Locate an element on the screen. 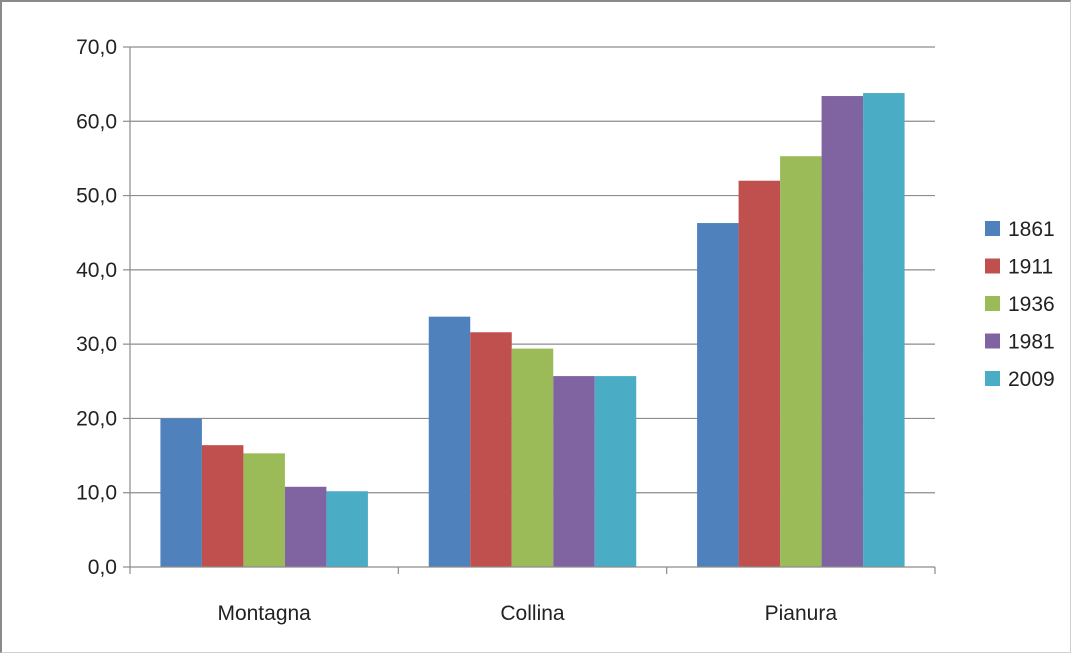 The width and height of the screenshot is (1073, 657). bar-1911-collina is located at coordinates (491, 449).